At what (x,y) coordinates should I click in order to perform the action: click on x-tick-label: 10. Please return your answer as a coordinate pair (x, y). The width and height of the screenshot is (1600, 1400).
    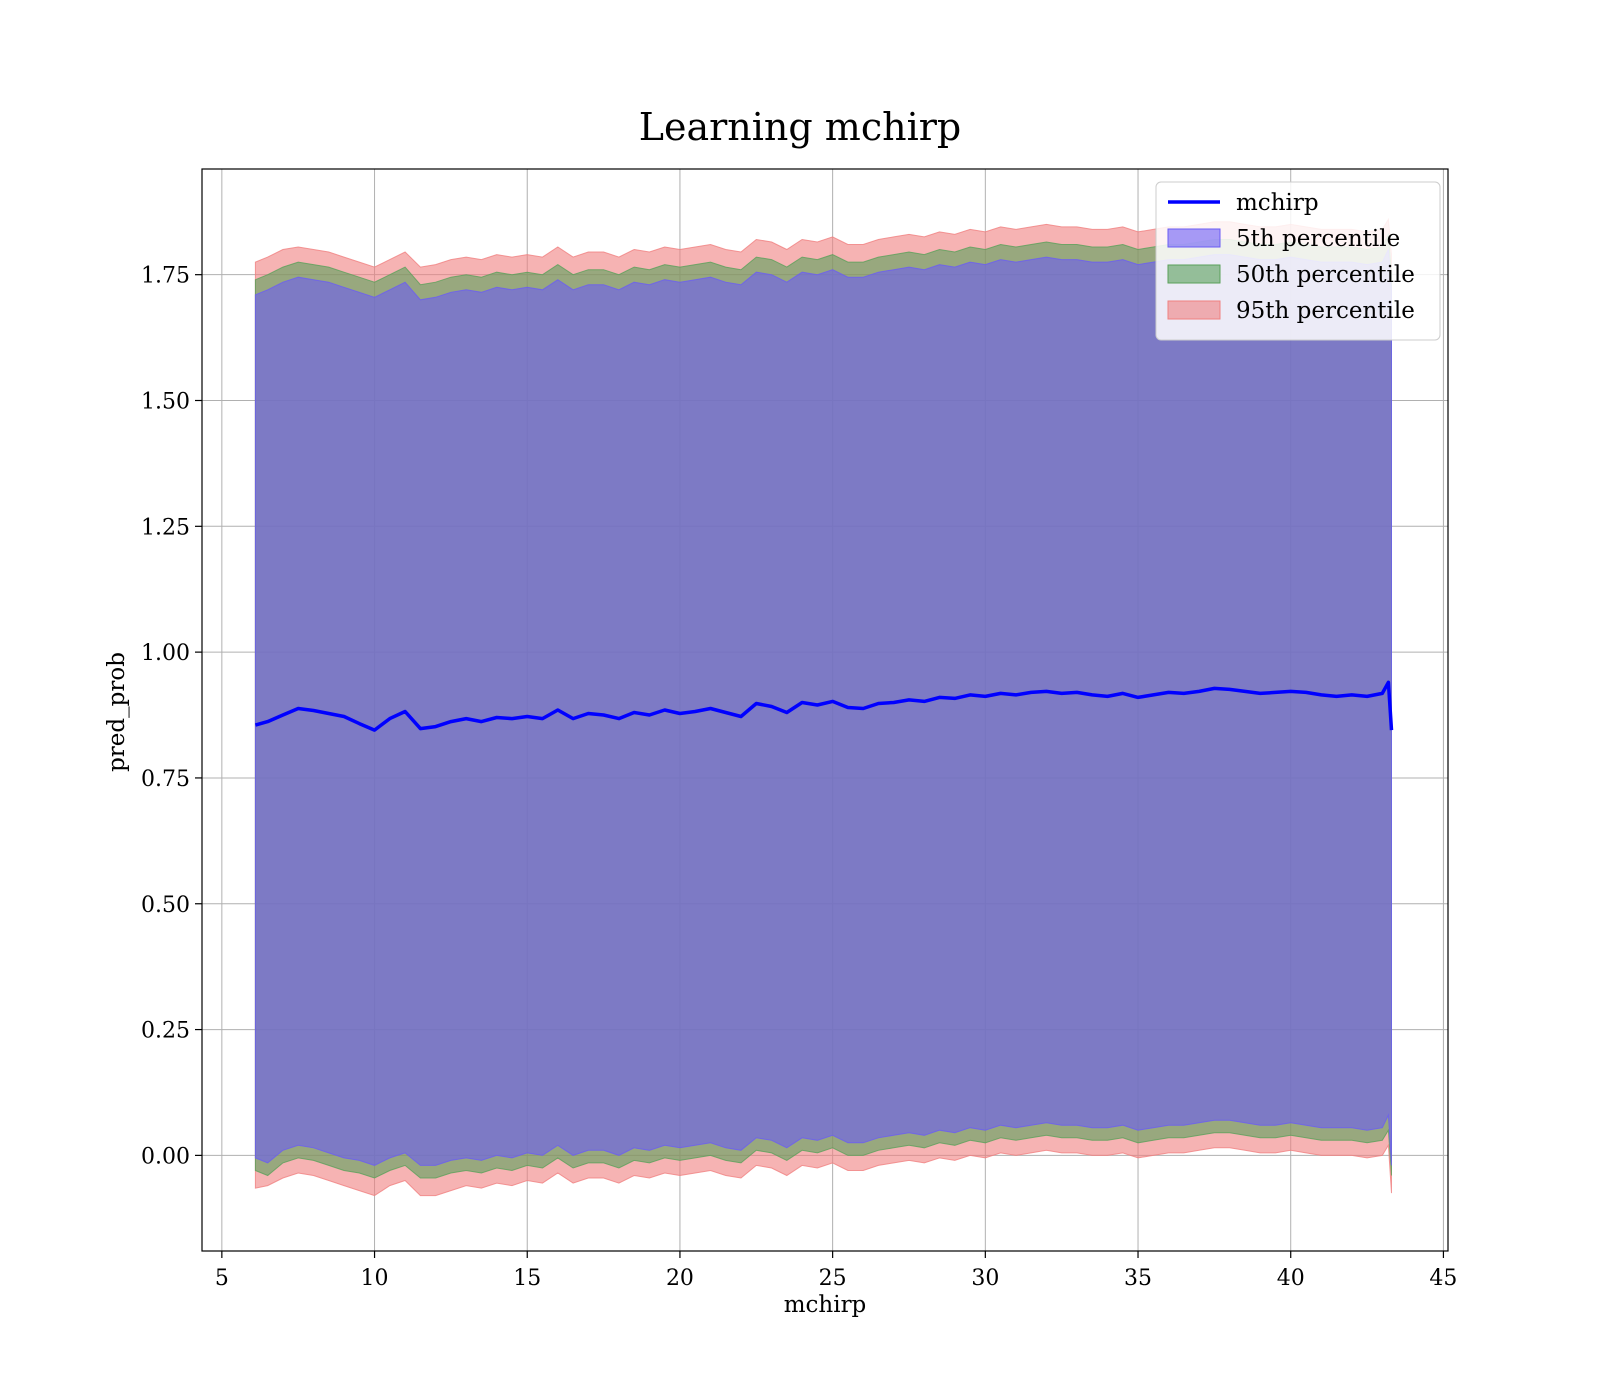
    Looking at the image, I should click on (375, 1278).